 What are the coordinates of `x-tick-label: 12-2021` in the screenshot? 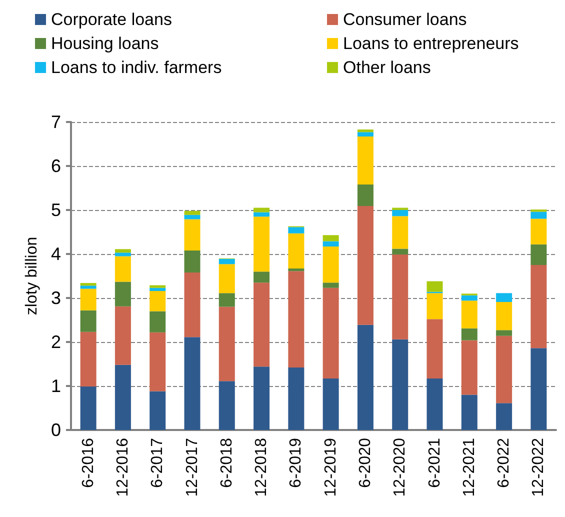 It's located at (469, 467).